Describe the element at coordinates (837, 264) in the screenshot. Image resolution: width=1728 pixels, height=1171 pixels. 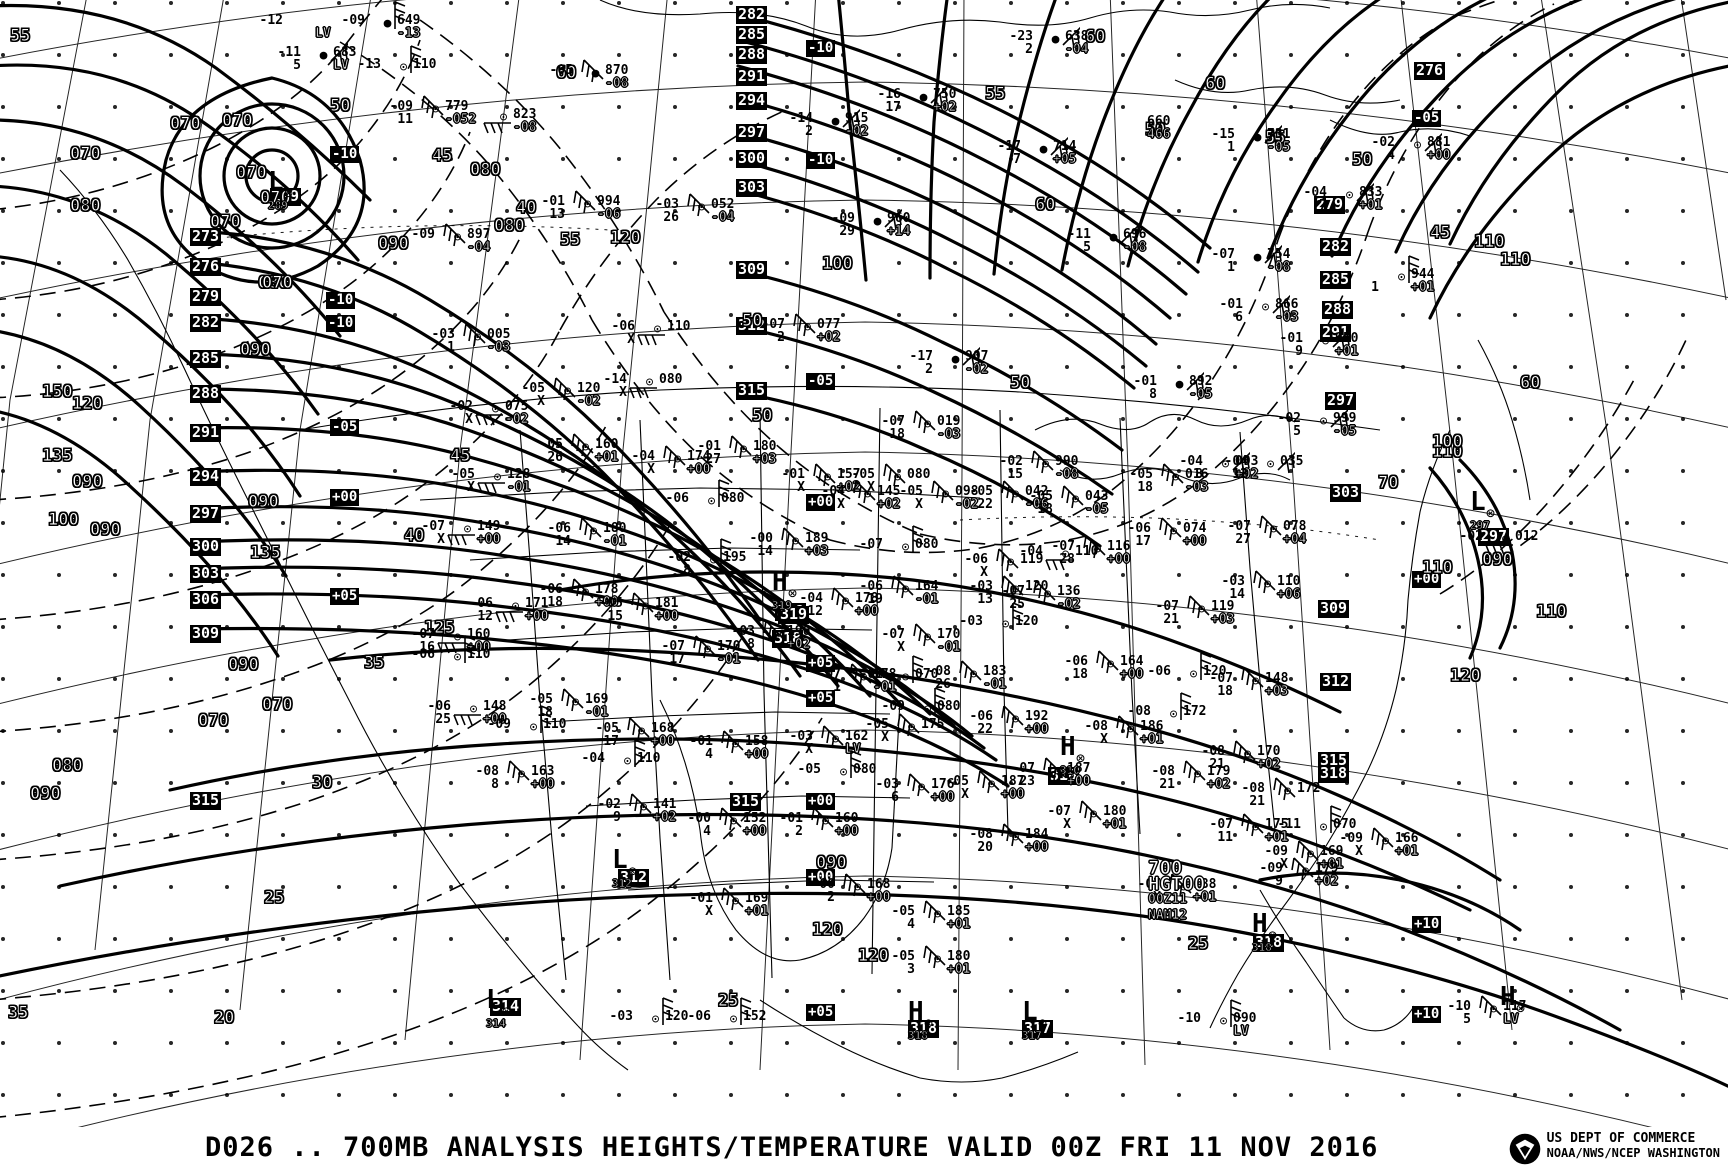
I see `isotherm-label: 100` at that location.